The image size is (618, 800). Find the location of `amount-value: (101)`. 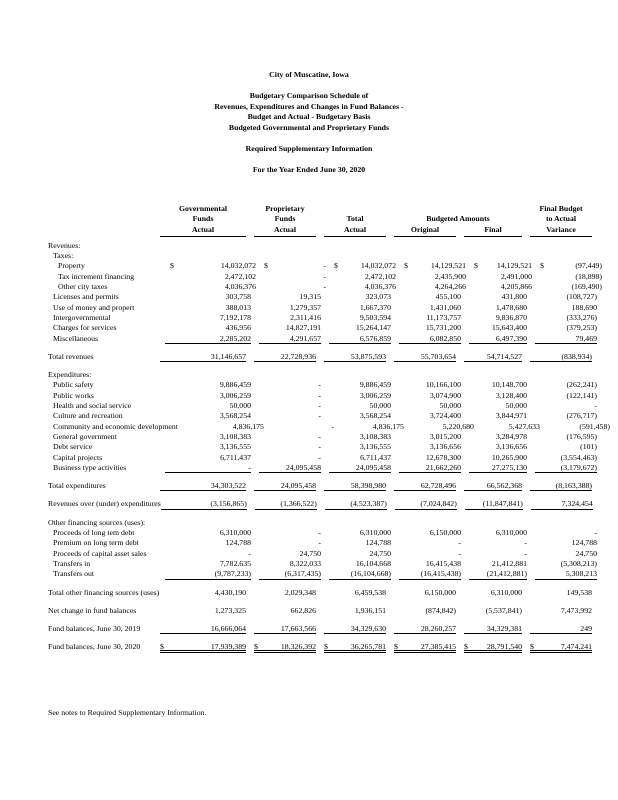

amount-value: (101) is located at coordinates (588, 447).